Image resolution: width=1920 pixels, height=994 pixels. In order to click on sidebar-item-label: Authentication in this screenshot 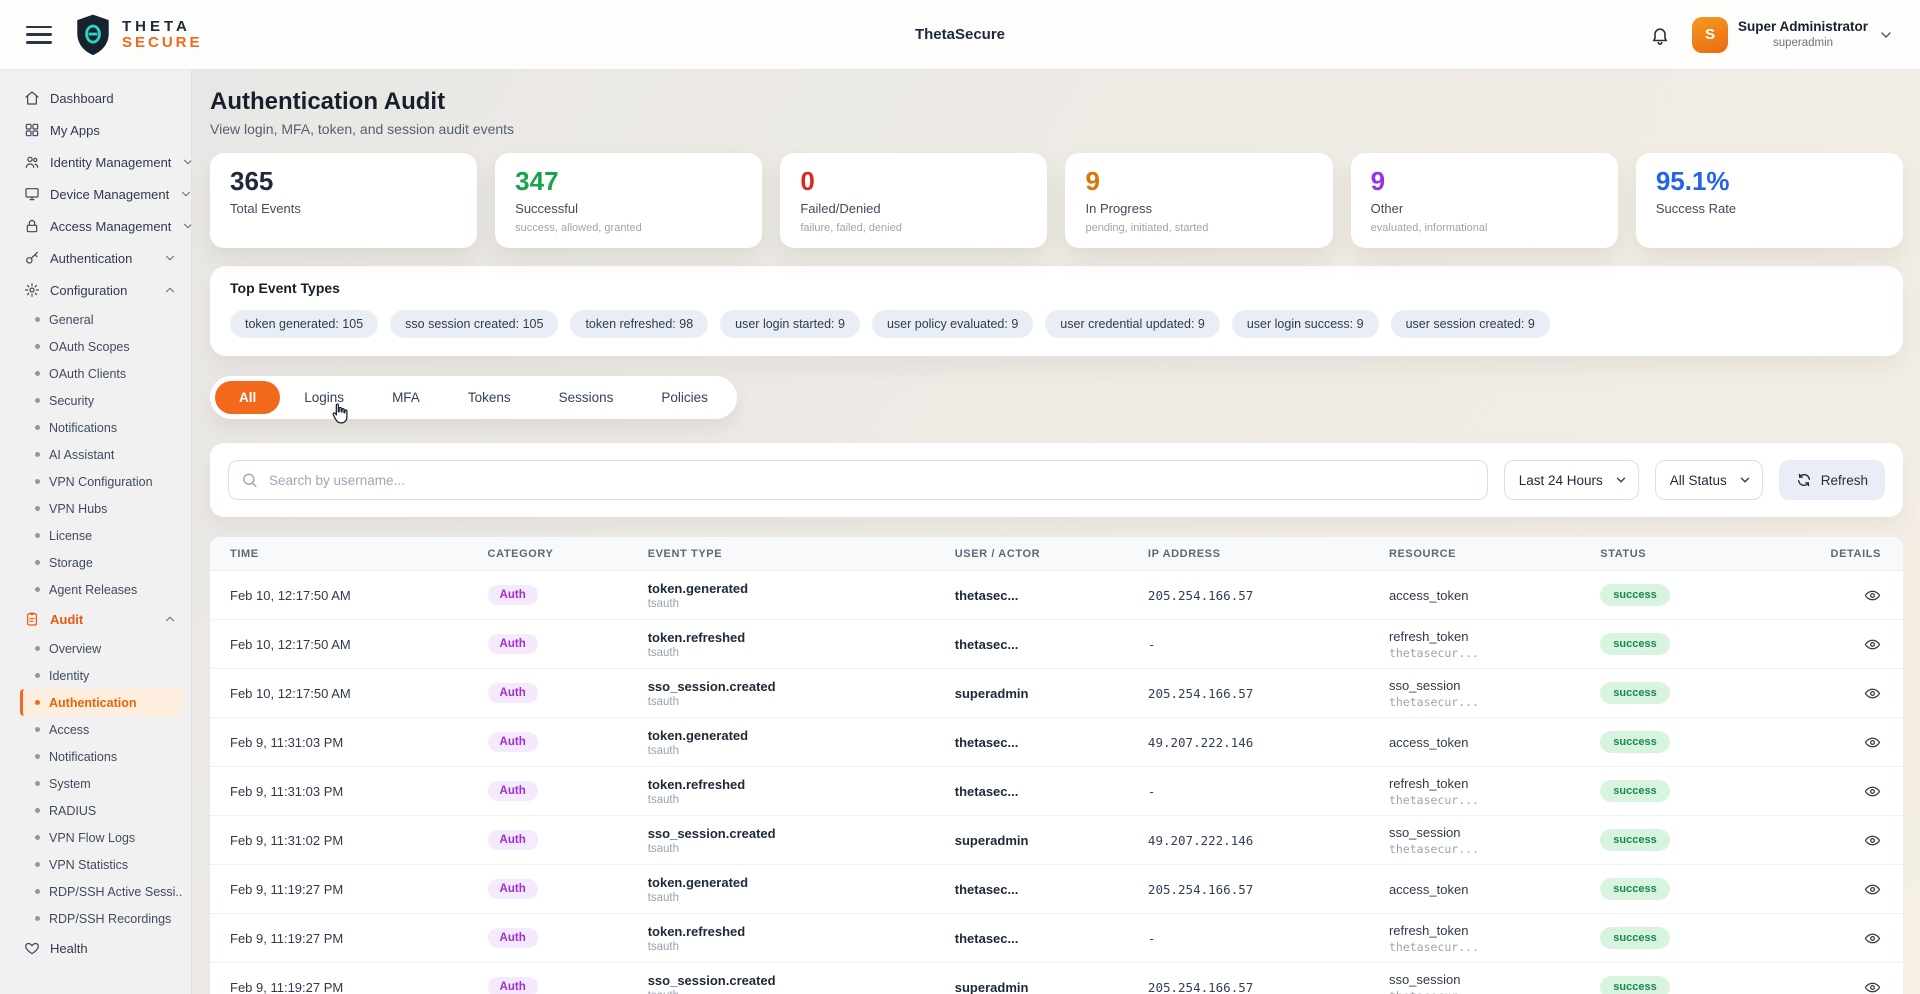, I will do `click(91, 258)`.